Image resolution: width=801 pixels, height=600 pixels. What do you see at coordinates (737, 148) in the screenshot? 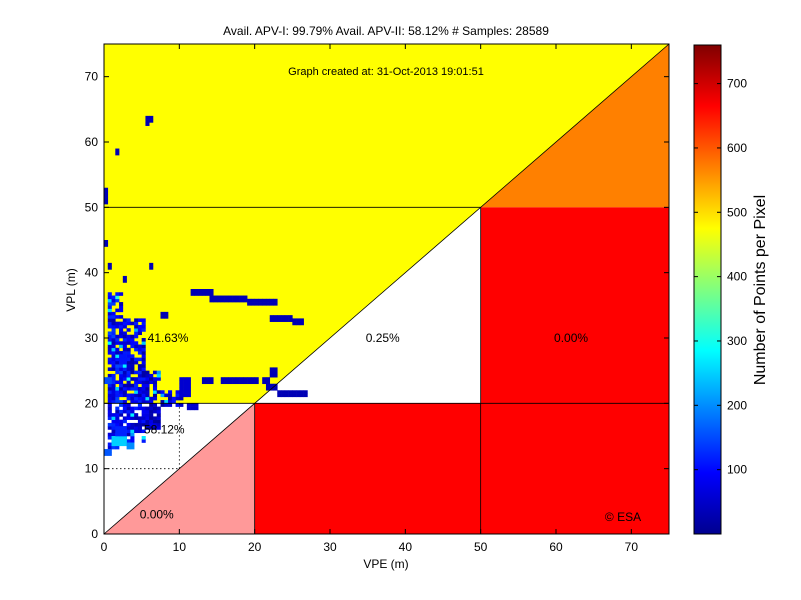
I see `colorbar-tick-label: 600` at bounding box center [737, 148].